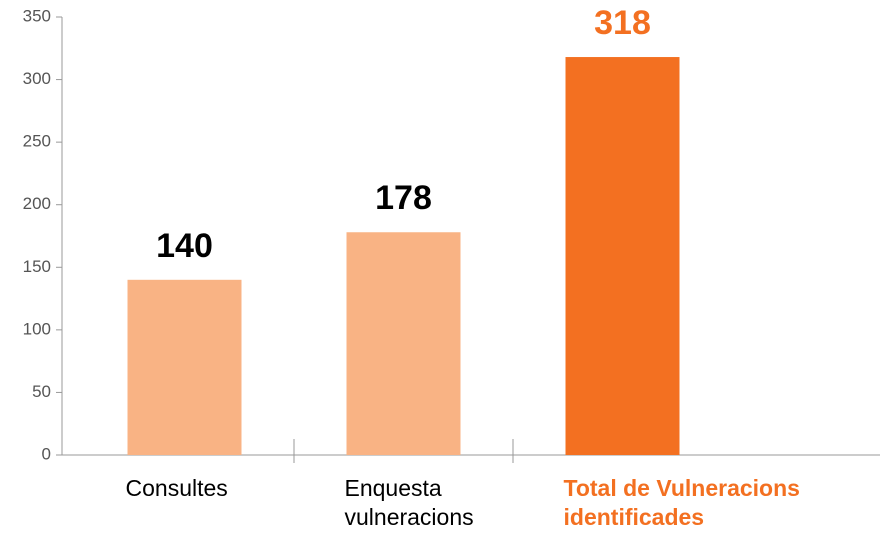 The height and width of the screenshot is (537, 880). I want to click on value-label: 178, so click(403, 198).